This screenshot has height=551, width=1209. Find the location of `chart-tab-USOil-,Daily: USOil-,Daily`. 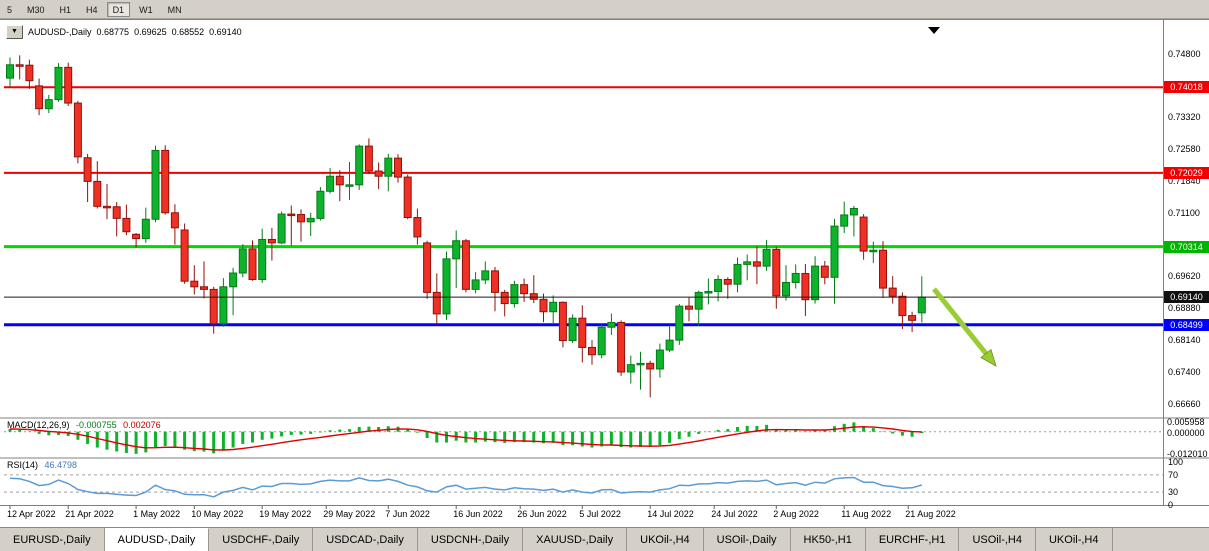

chart-tab-USOil-,Daily: USOil-,Daily is located at coordinates (747, 539).